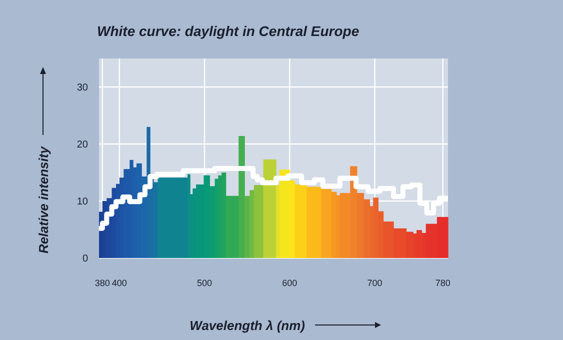  Describe the element at coordinates (82, 88) in the screenshot. I see `y-tick-label: 30` at that location.